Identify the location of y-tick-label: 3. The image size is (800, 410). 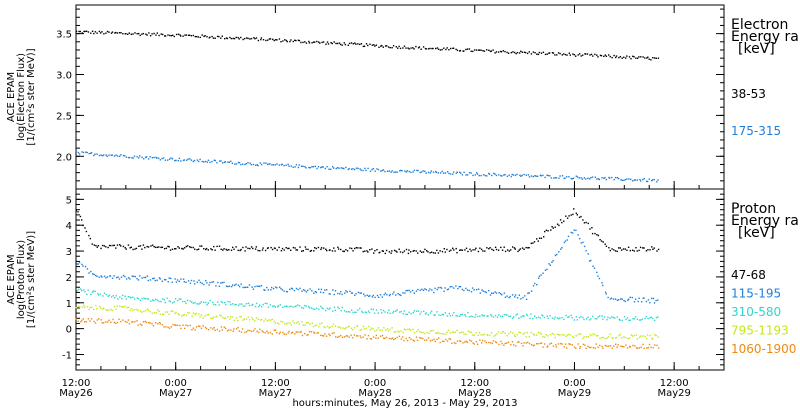
(69, 252).